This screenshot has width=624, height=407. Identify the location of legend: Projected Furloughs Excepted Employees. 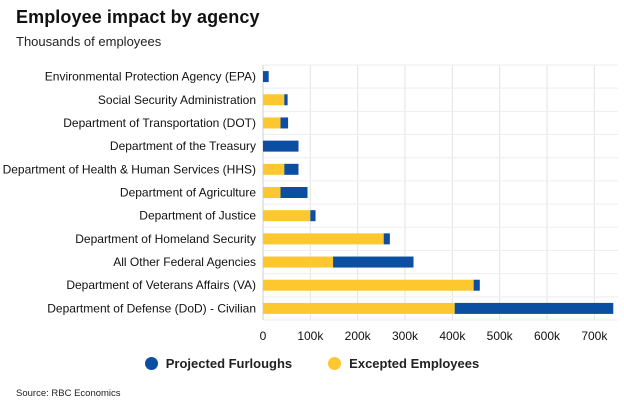
(312, 363).